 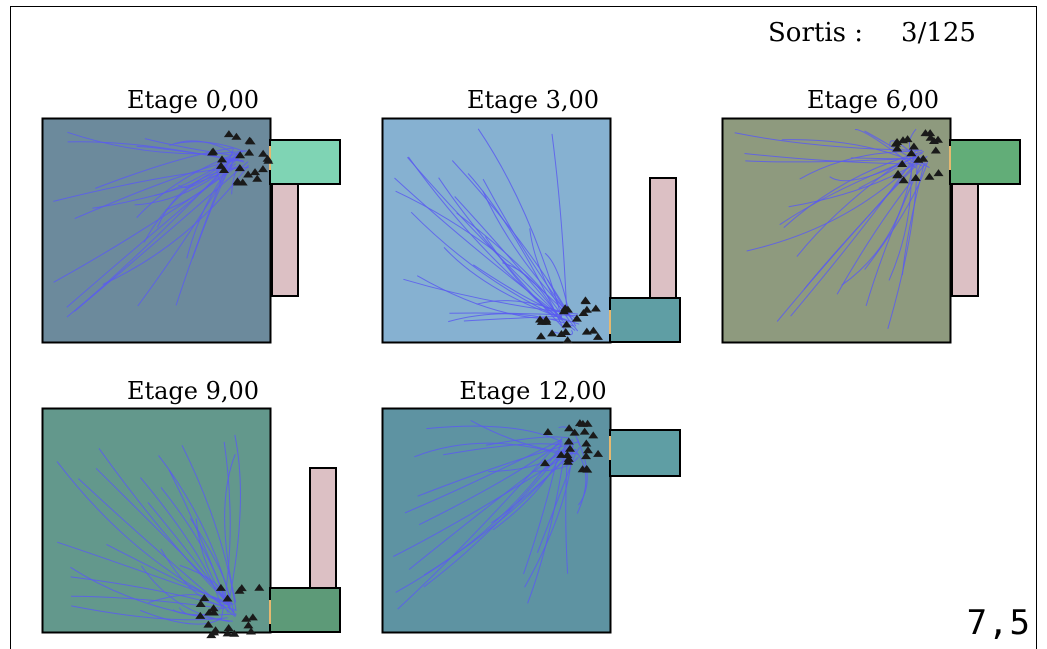 I want to click on exited-label: Sortis :, so click(x=816, y=33).